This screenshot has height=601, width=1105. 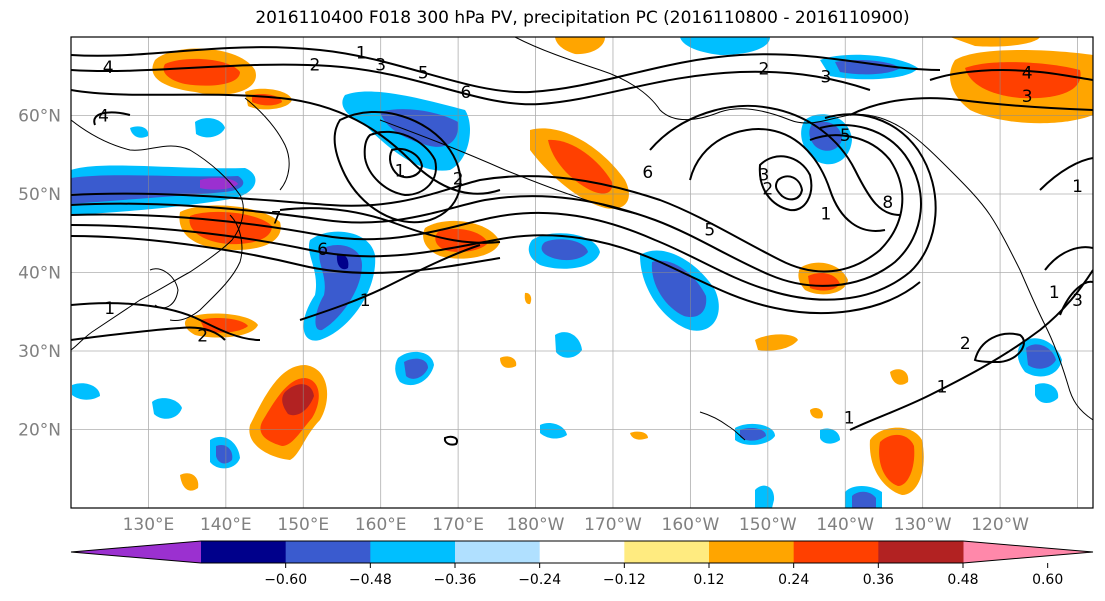 What do you see at coordinates (722, 426) in the screenshot?
I see `coastline-hawaii` at bounding box center [722, 426].